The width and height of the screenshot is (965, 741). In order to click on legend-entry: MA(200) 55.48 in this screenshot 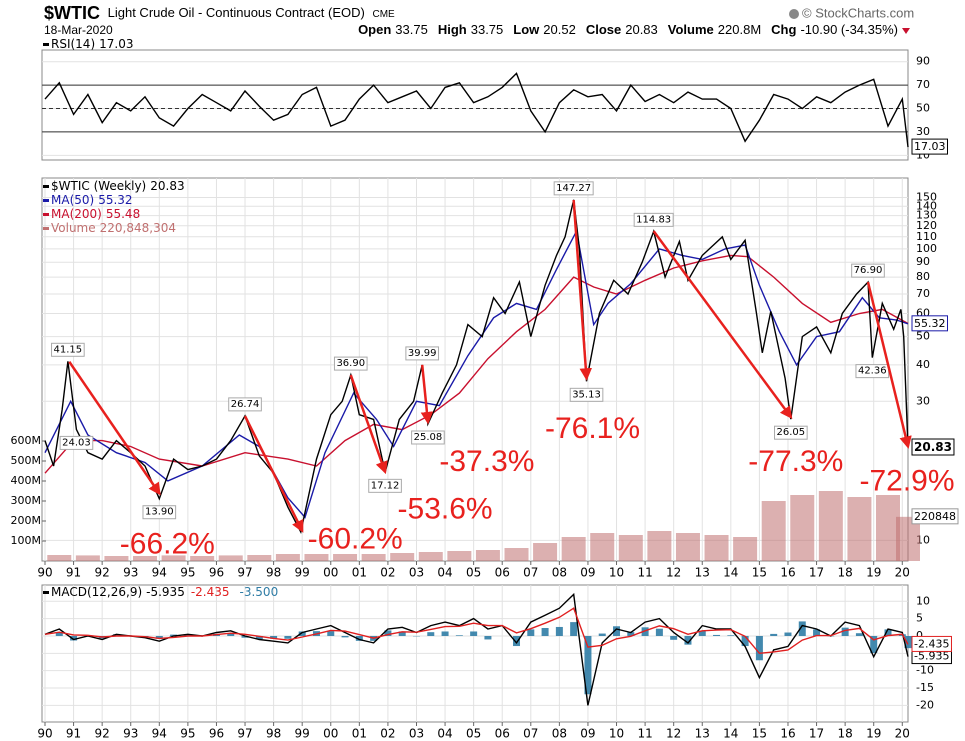, I will do `click(95, 214)`.